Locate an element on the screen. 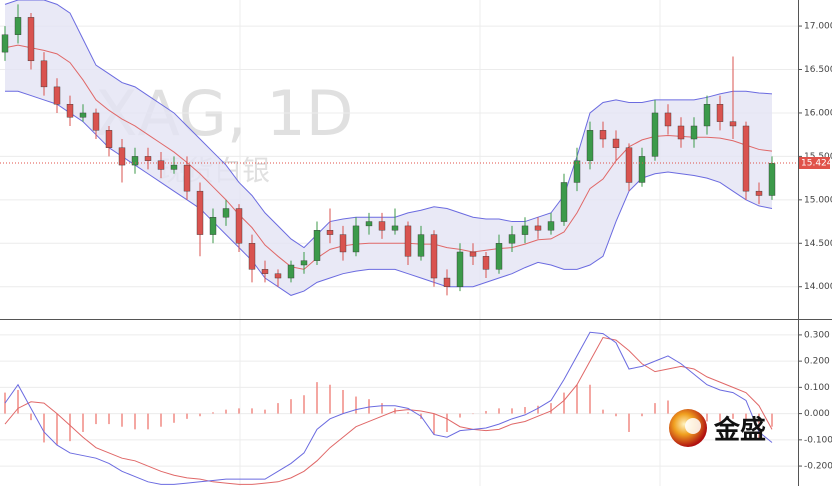 The image size is (832, 486). logo-text: 金盛 is located at coordinates (739, 430).